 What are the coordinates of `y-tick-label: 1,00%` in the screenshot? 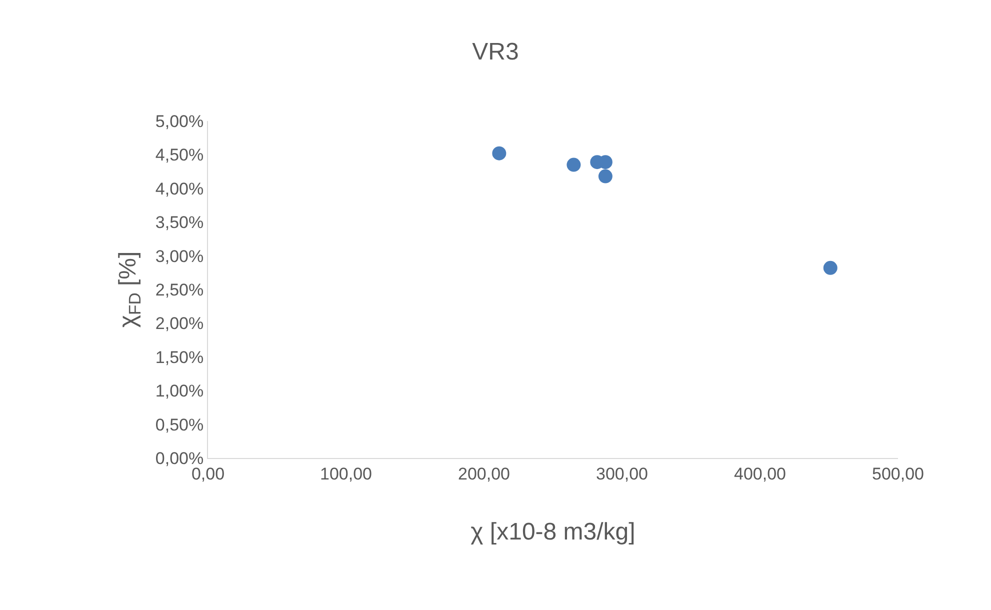 It's located at (179, 391).